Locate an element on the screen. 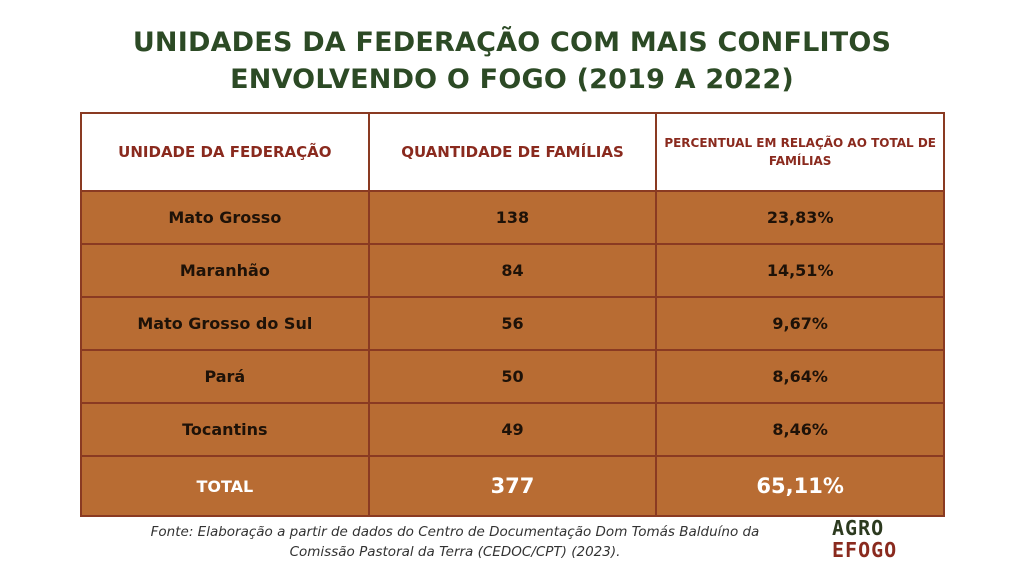  cell-percent: 23,83% is located at coordinates (800, 217).